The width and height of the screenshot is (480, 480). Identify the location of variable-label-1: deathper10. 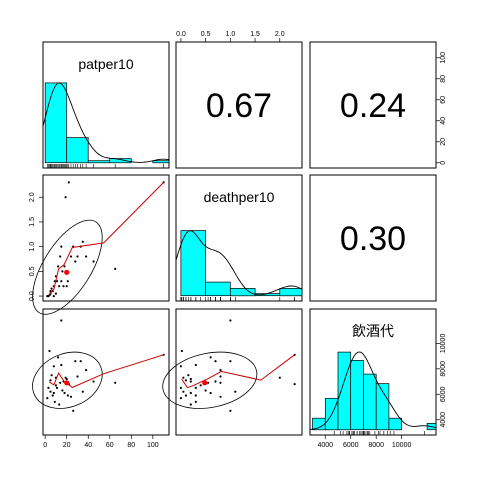
(239, 197).